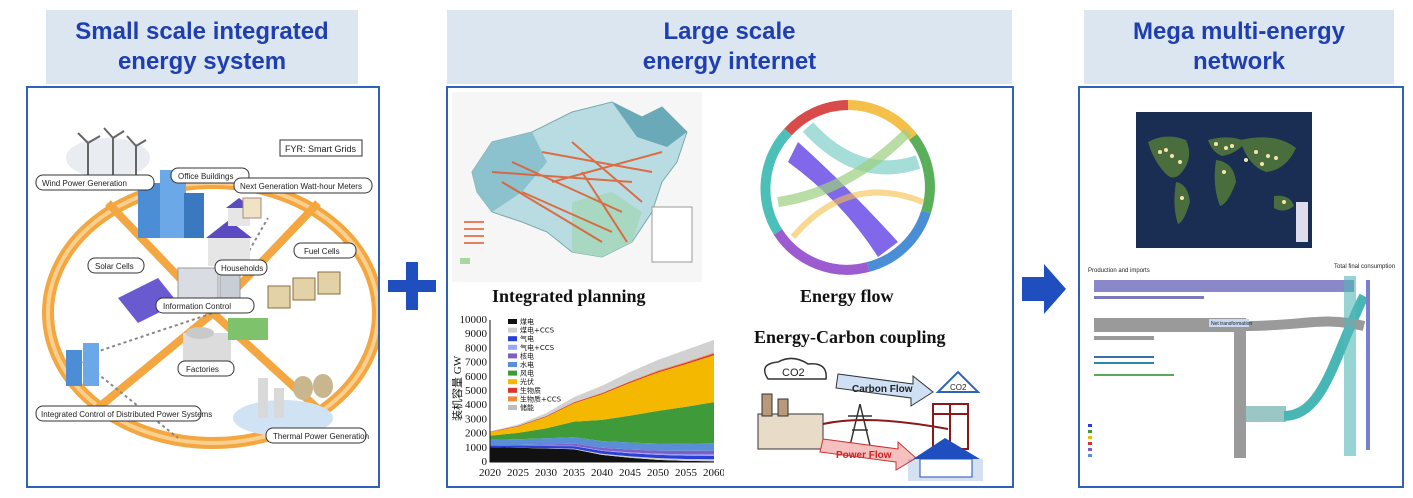 This screenshot has width=1413, height=498. What do you see at coordinates (225, 340) in the screenshot?
I see `factory-icon` at bounding box center [225, 340].